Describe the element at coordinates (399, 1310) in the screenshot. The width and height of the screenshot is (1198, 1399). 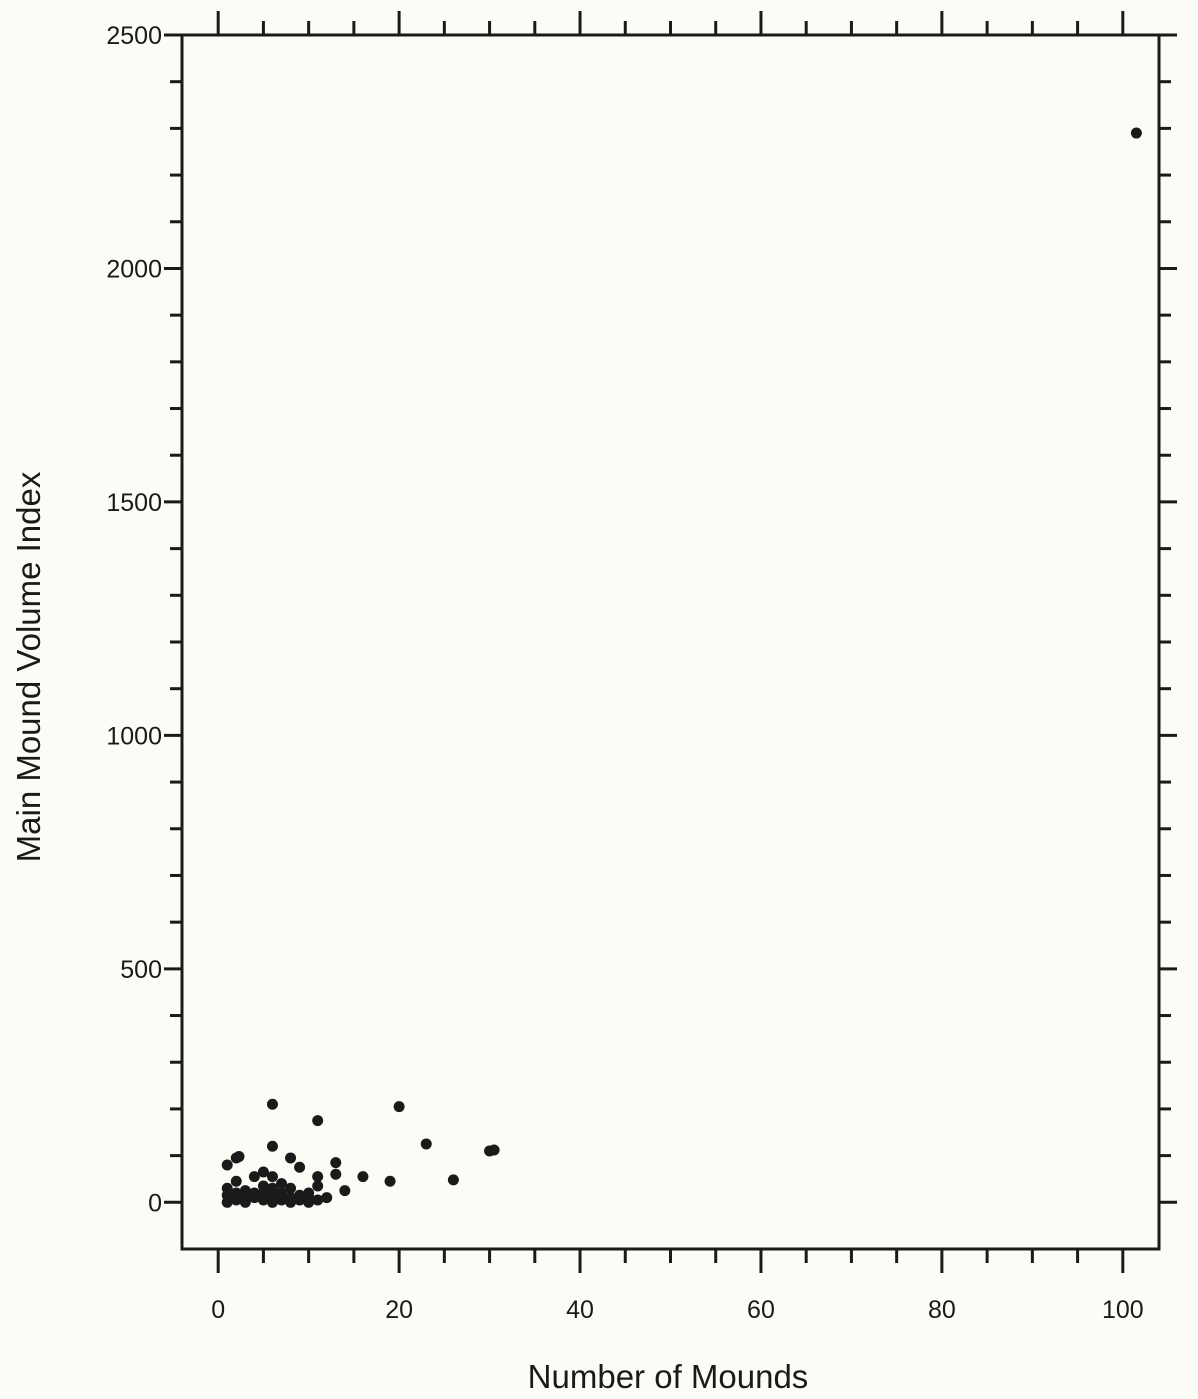
I see `x-tick-label: 20` at that location.